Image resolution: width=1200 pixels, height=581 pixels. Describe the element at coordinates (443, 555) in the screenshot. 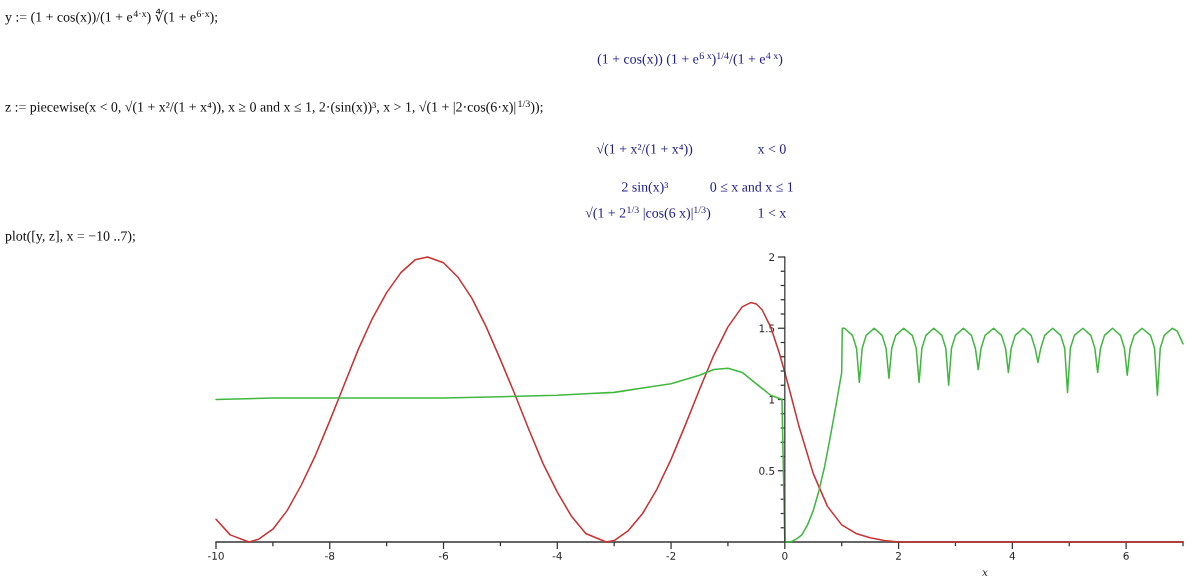

I see `x-tick-label: -6` at that location.